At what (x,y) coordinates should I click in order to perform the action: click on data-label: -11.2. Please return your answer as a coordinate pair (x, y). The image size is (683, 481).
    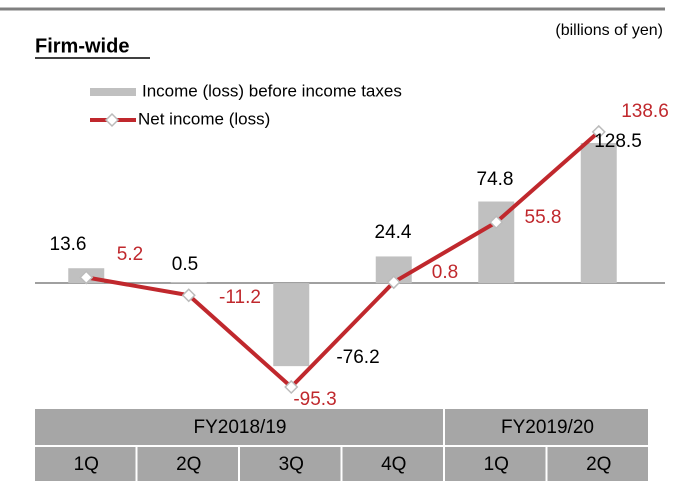
    Looking at the image, I should click on (240, 297).